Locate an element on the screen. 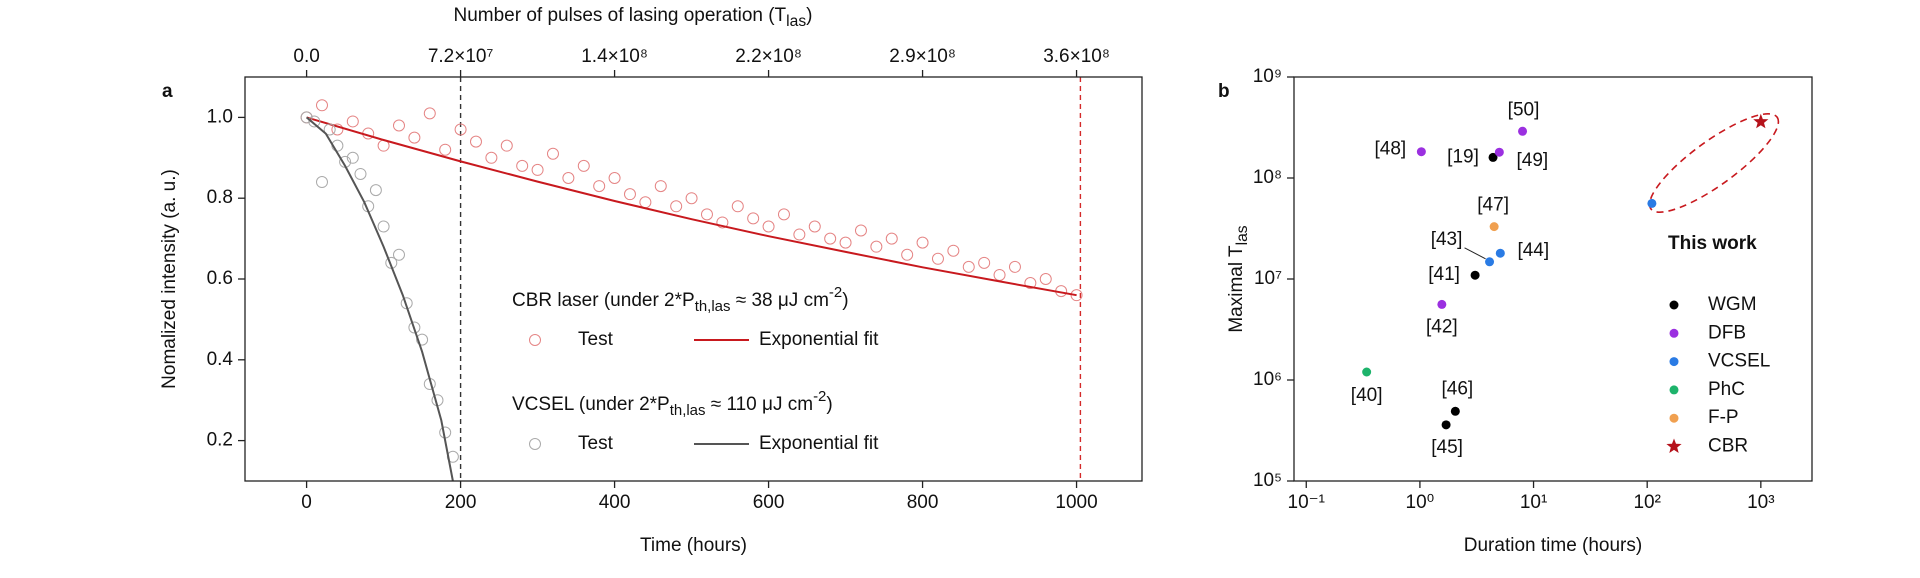 The width and height of the screenshot is (1920, 578). x2-axis-title-part: las is located at coordinates (796, 21).